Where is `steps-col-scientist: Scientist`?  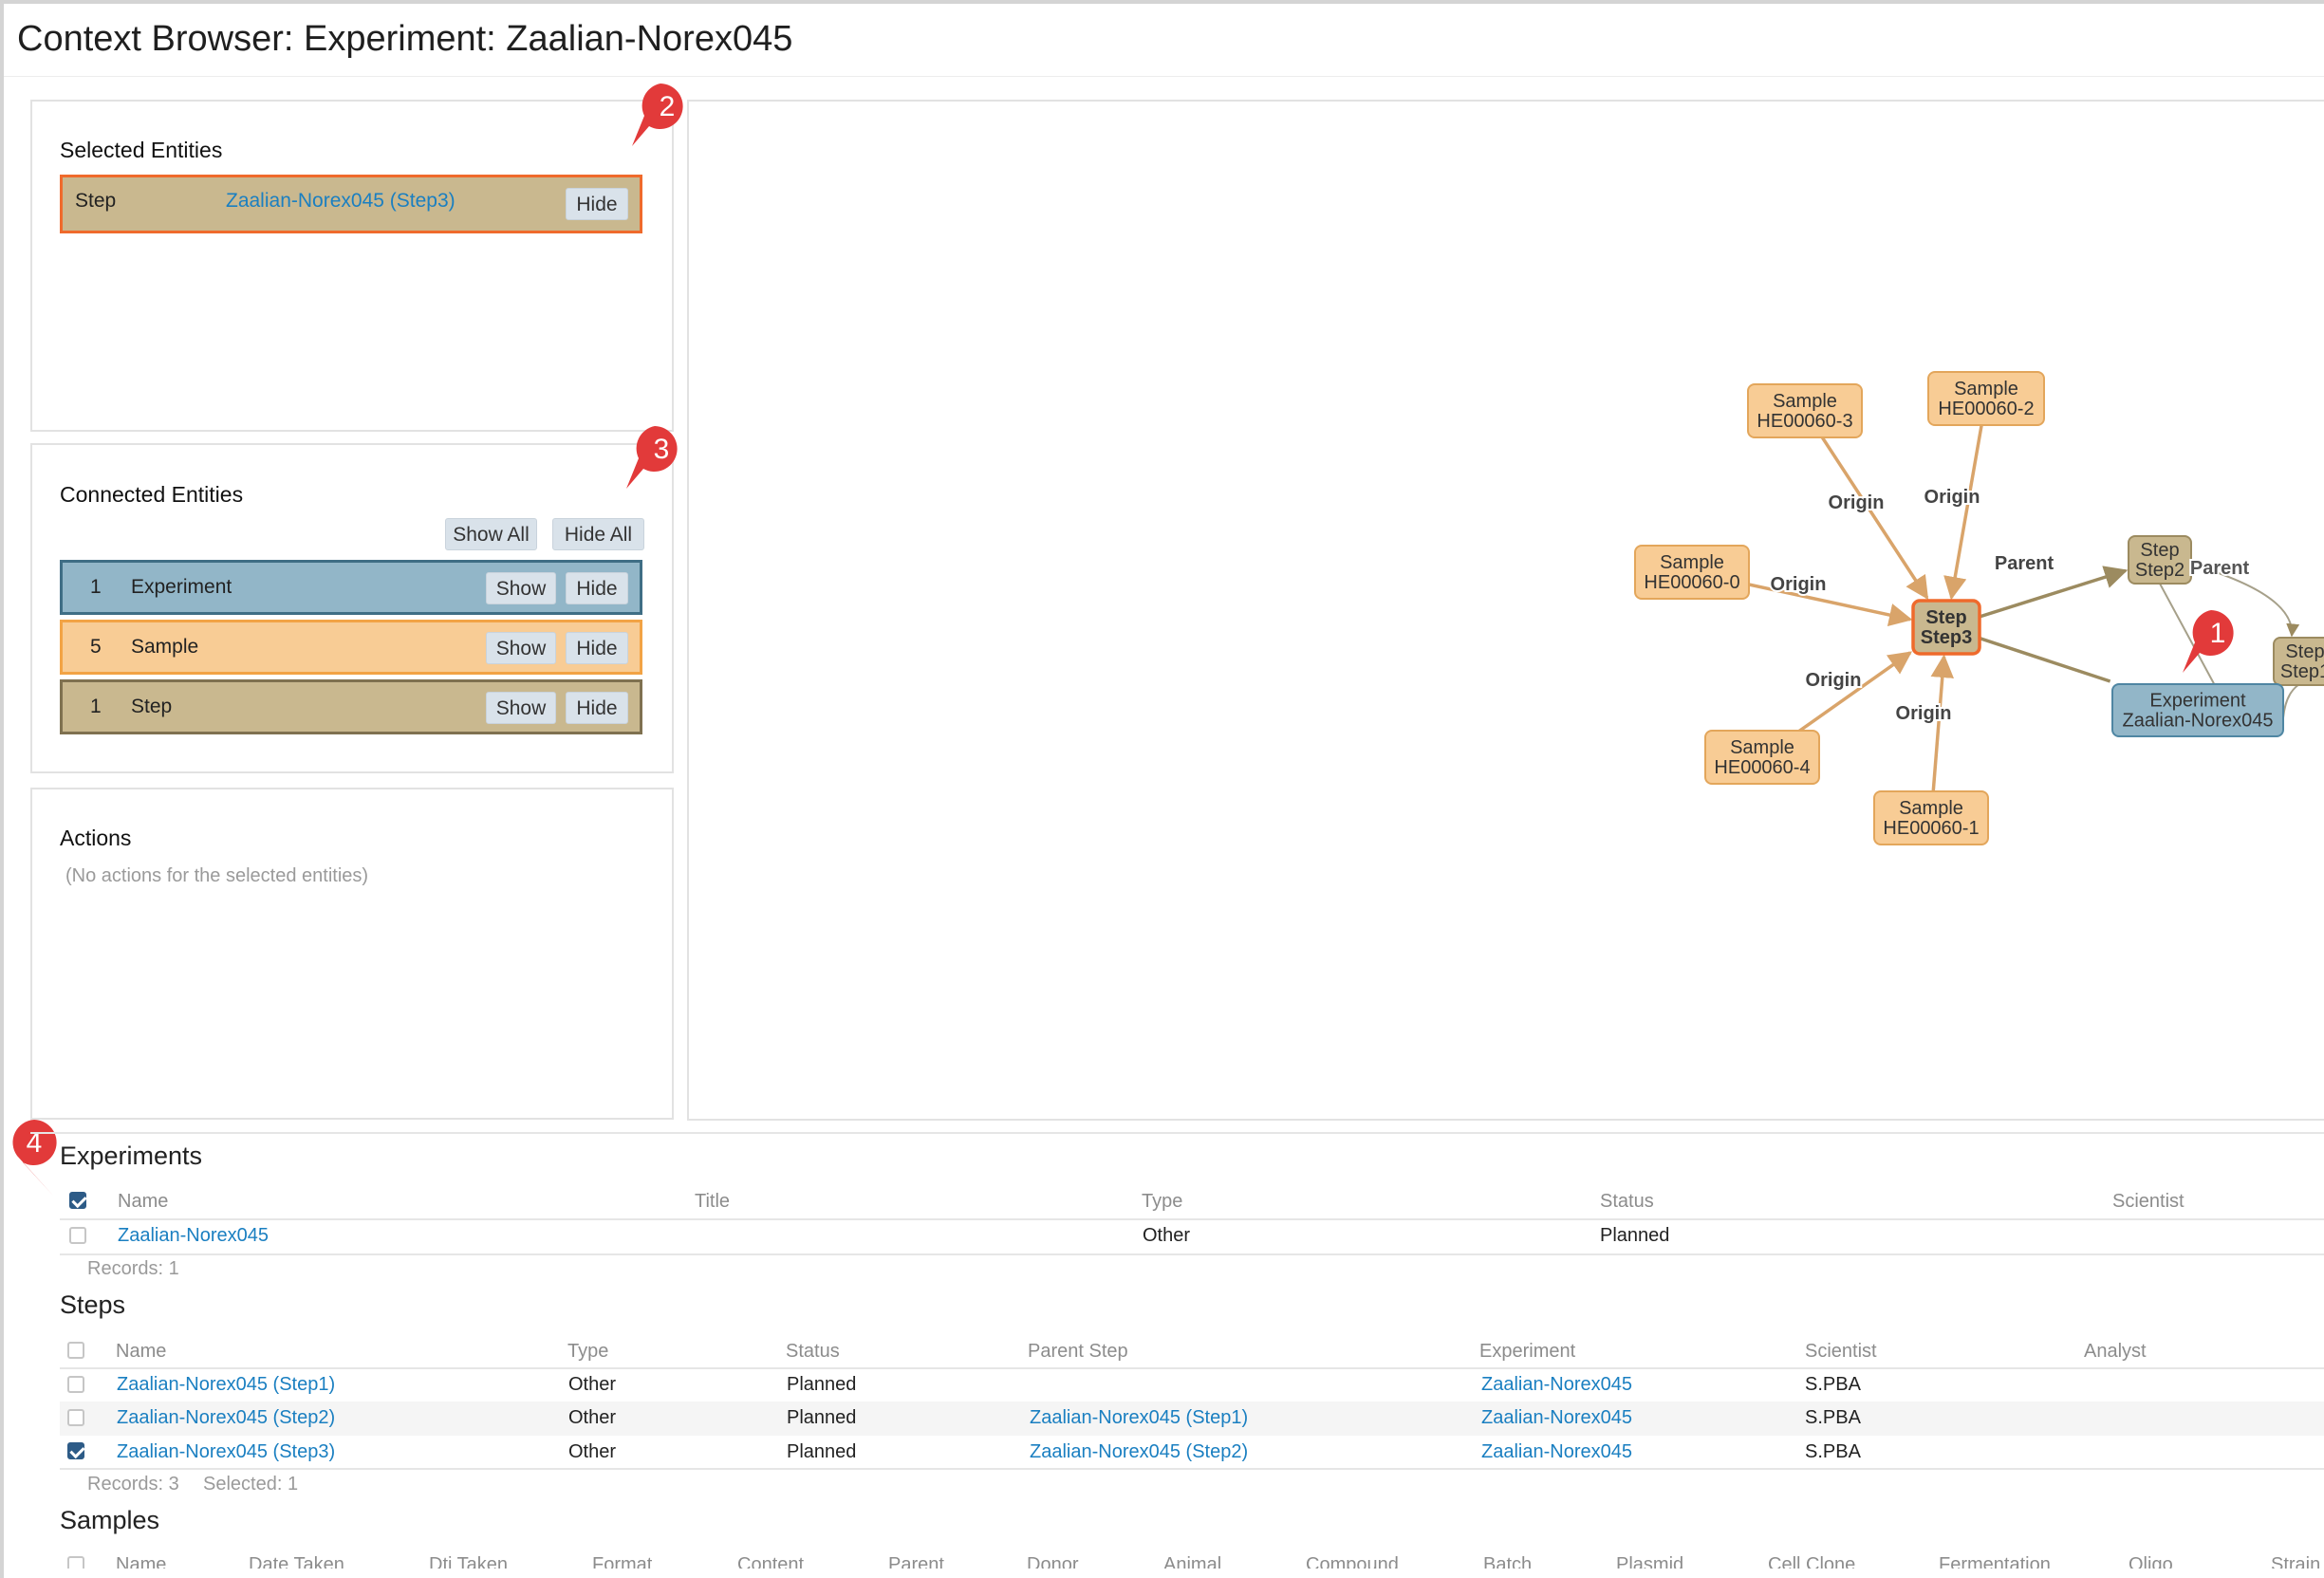 steps-col-scientist: Scientist is located at coordinates (1841, 1351).